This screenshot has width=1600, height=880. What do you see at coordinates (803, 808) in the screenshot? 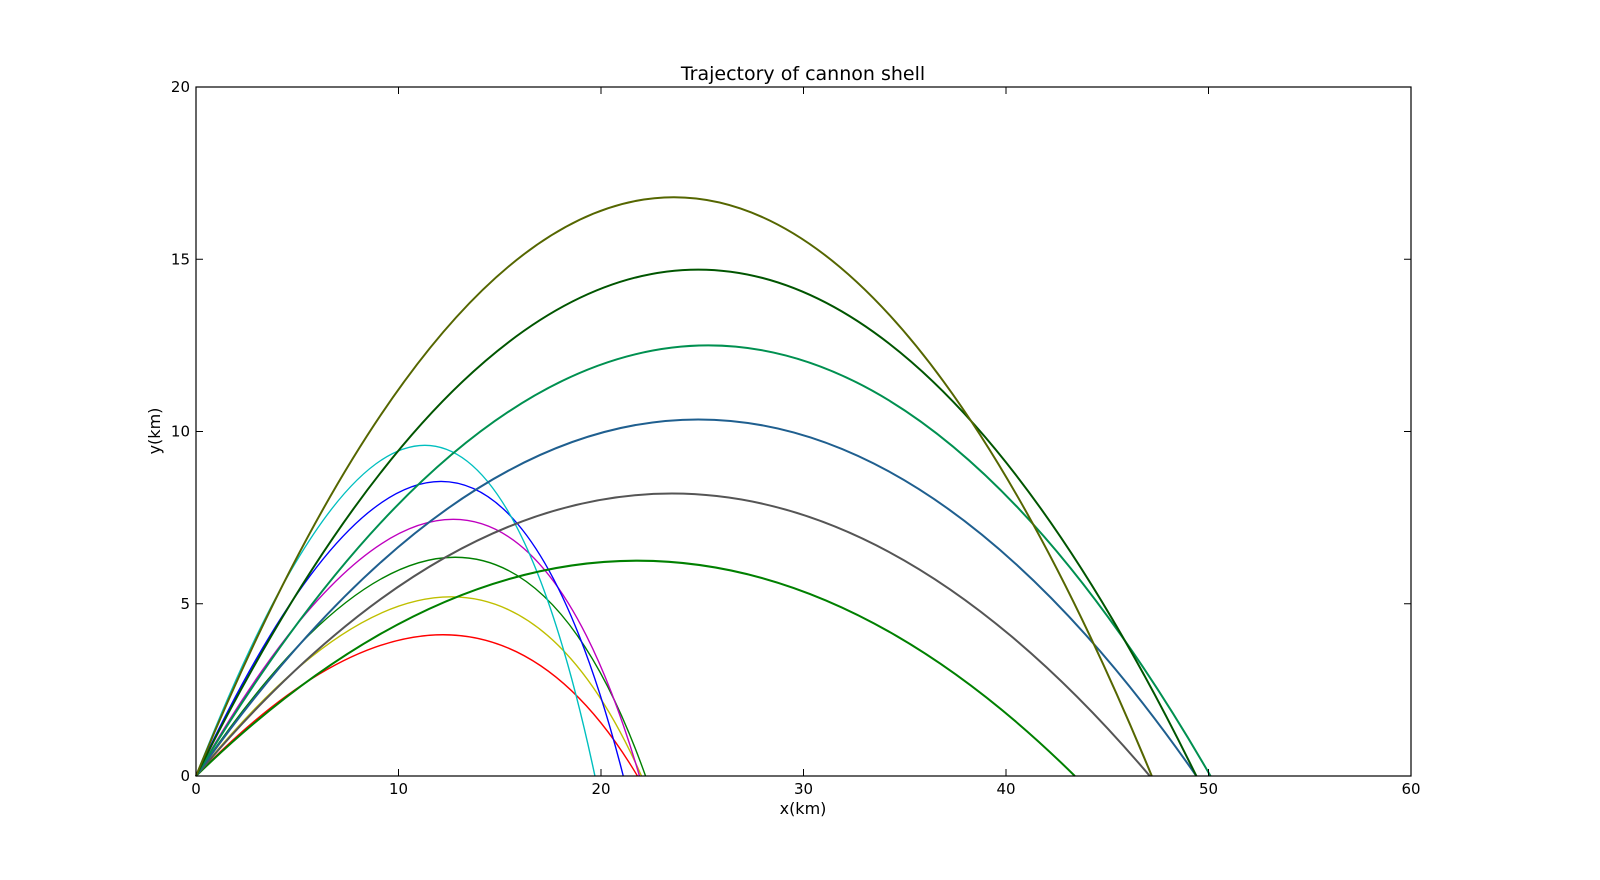
I see `x-axis-label: x(km)` at bounding box center [803, 808].